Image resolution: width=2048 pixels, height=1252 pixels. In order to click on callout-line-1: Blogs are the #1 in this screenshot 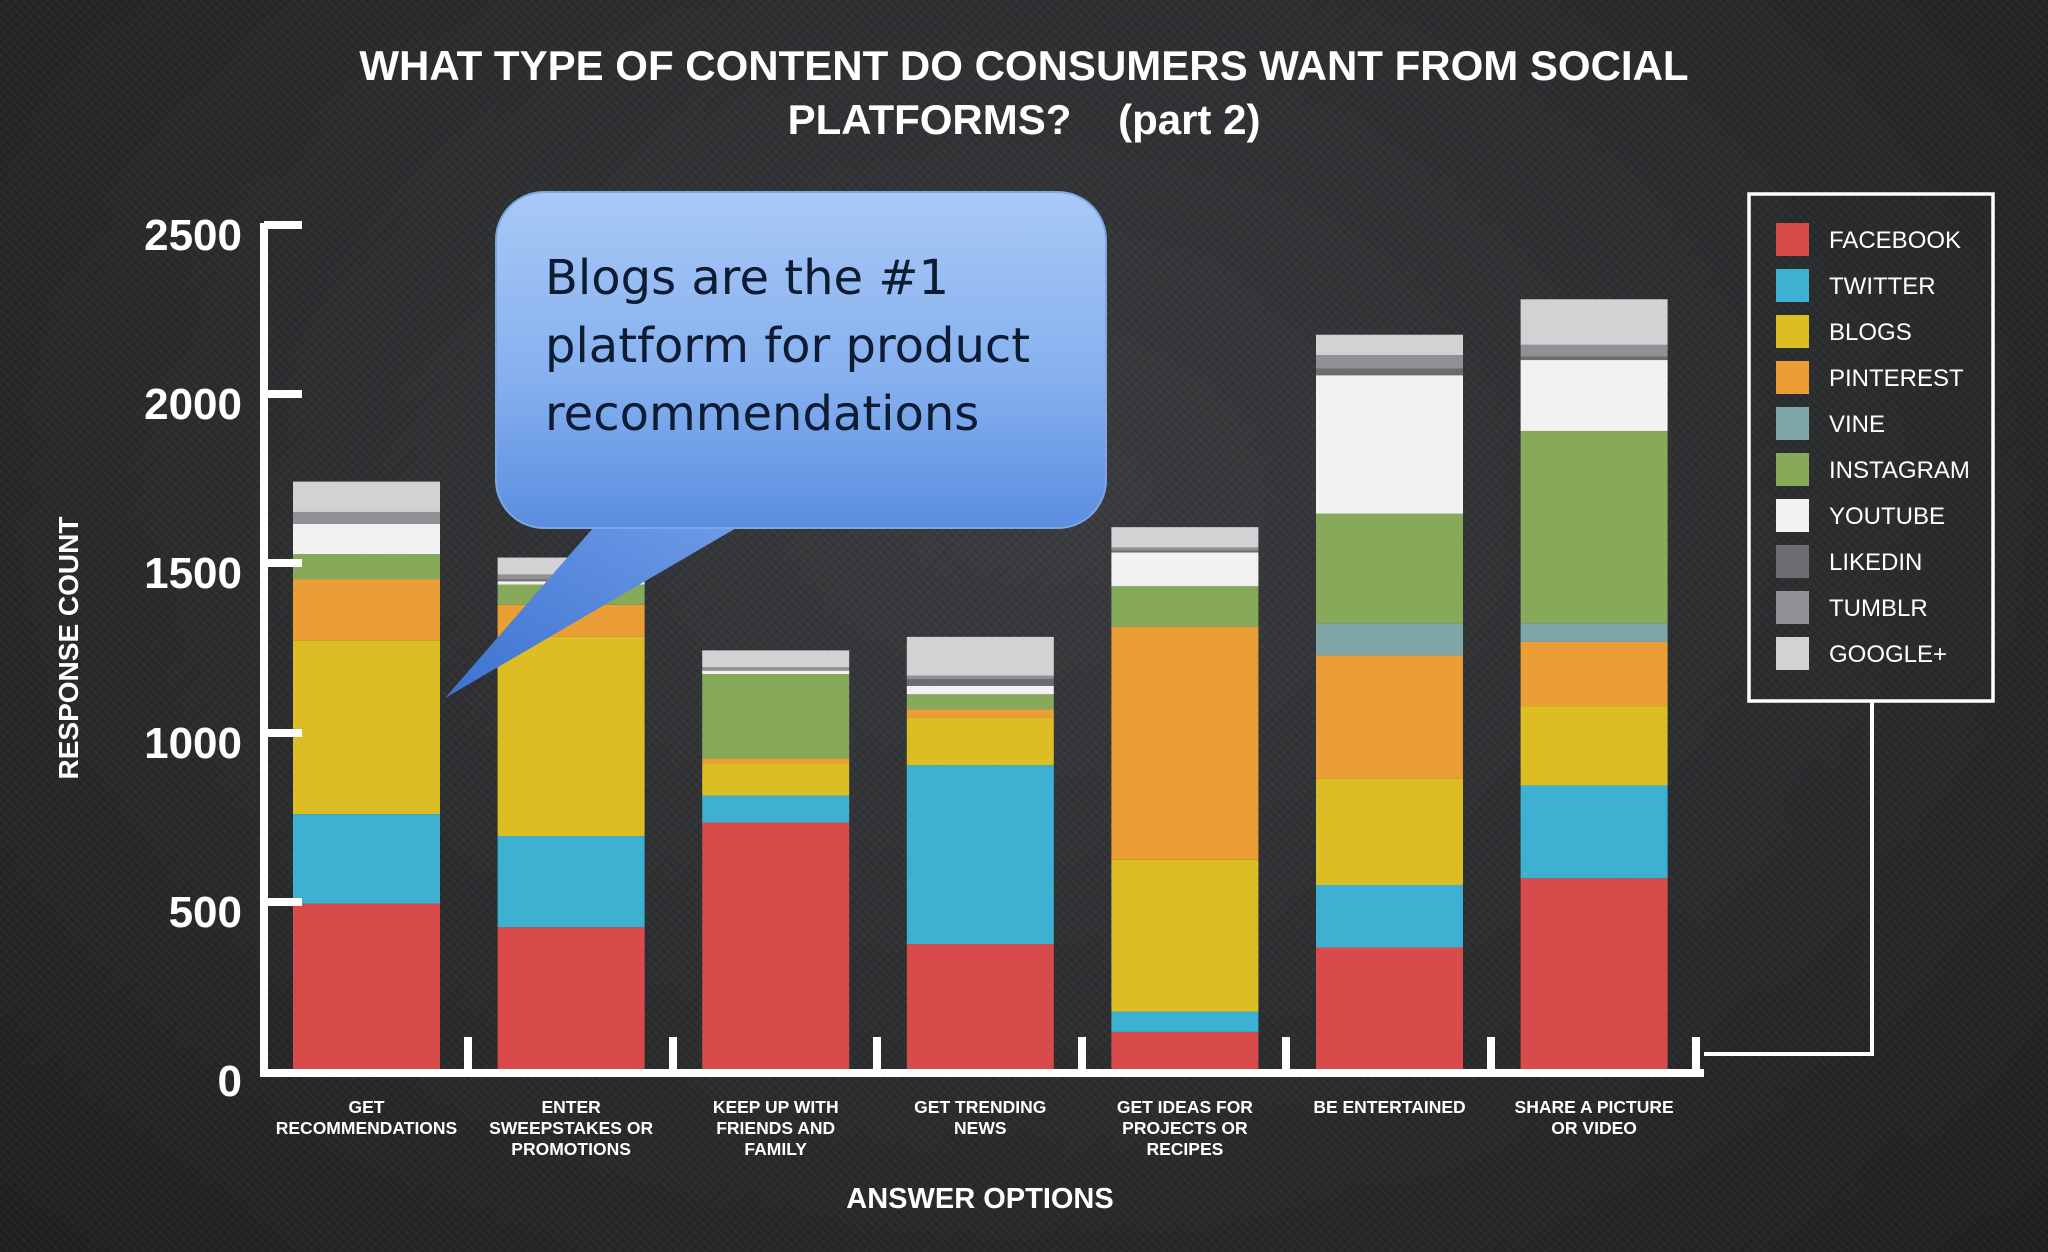, I will do `click(747, 278)`.